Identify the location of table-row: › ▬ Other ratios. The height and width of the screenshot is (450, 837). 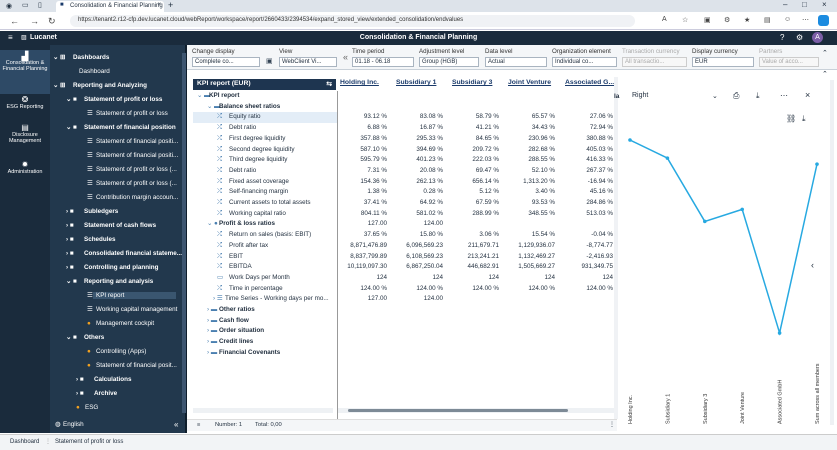
(405, 310).